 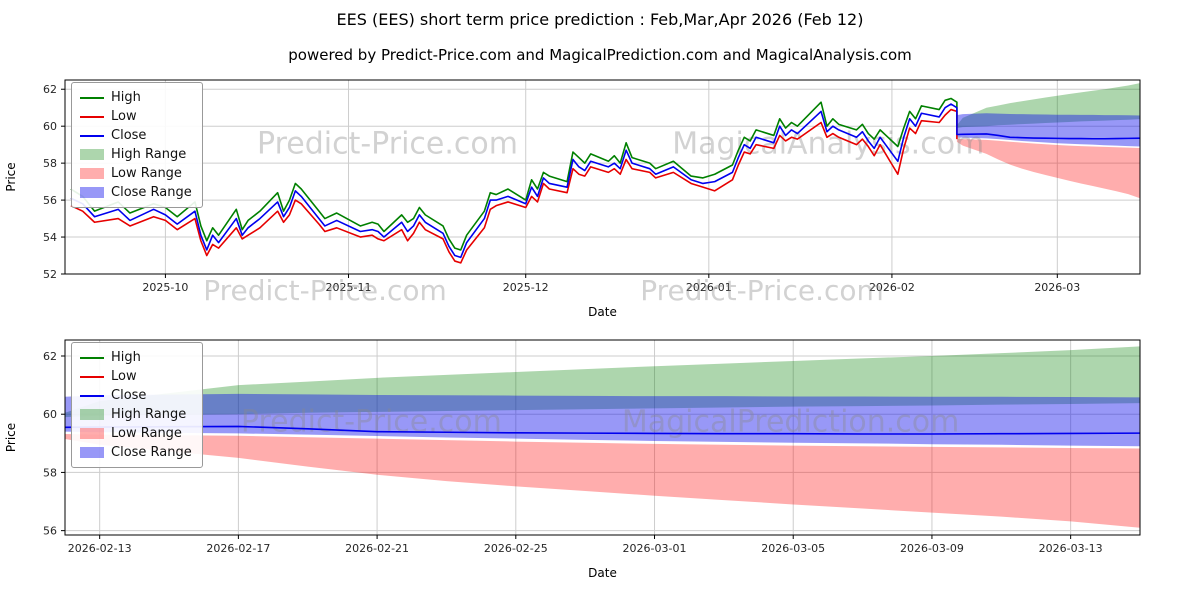 What do you see at coordinates (892, 287) in the screenshot?
I see `x-tick-label: 2026-02` at bounding box center [892, 287].